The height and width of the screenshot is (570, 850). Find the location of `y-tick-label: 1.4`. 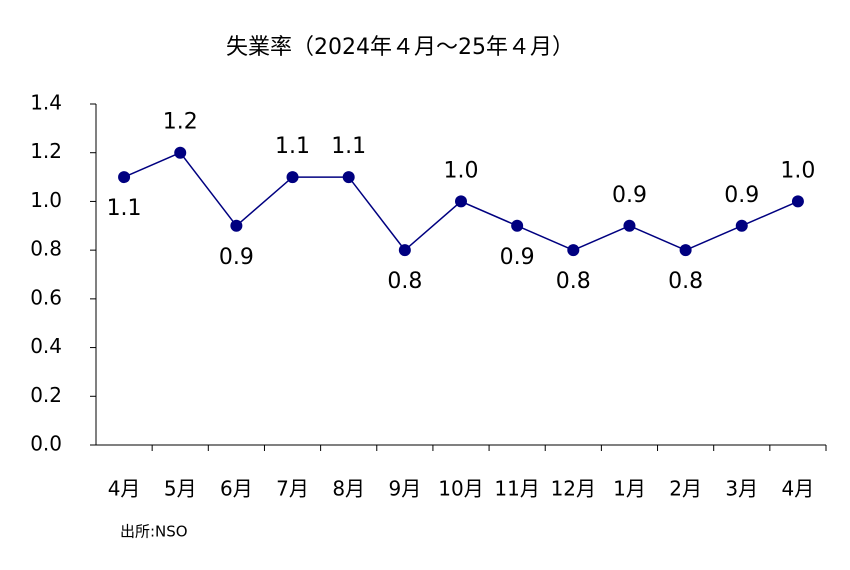

y-tick-label: 1.4 is located at coordinates (46, 103).